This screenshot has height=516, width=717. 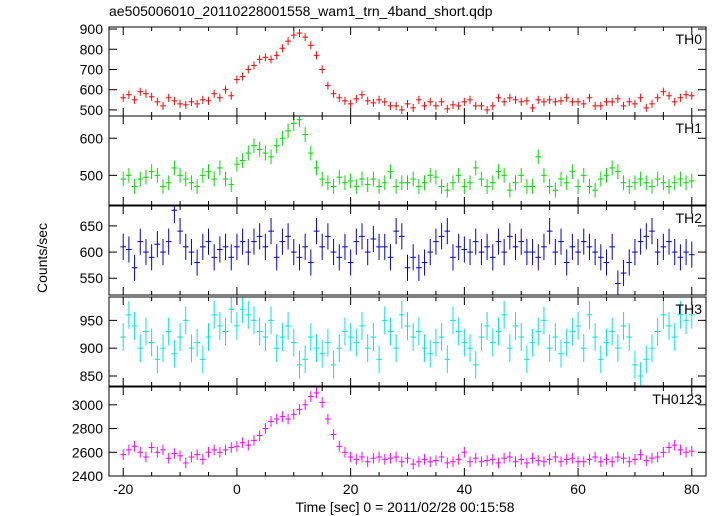 I want to click on series-th2, so click(x=407, y=250).